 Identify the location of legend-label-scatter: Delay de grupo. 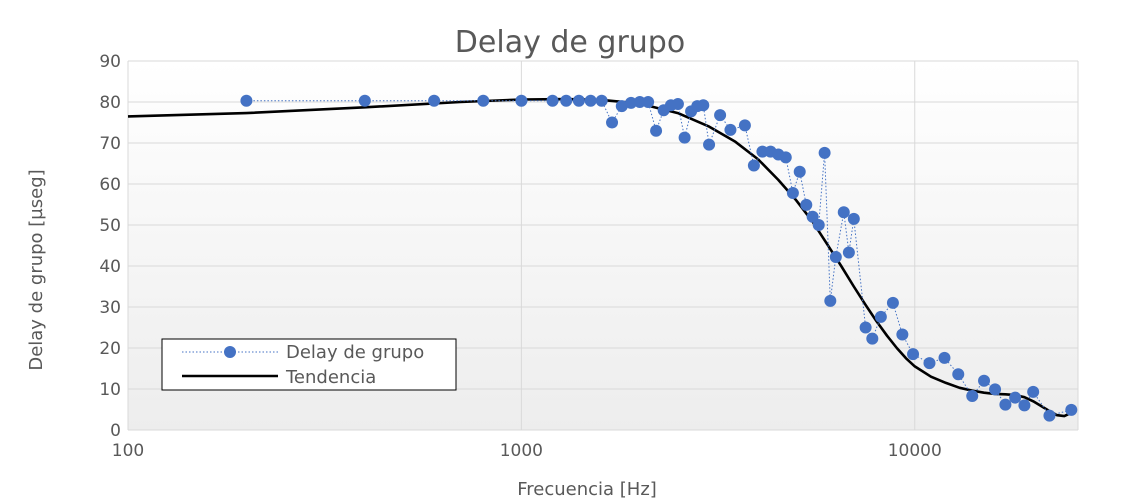
(355, 352).